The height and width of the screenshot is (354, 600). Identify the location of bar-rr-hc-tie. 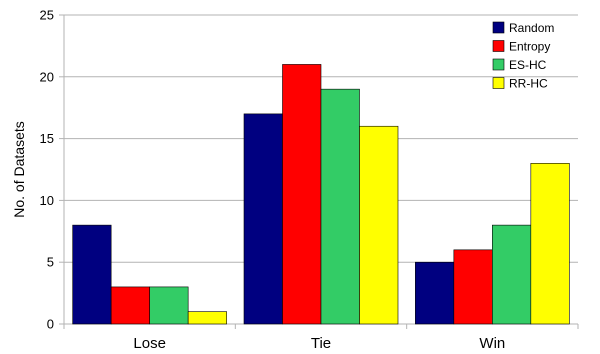
(379, 225).